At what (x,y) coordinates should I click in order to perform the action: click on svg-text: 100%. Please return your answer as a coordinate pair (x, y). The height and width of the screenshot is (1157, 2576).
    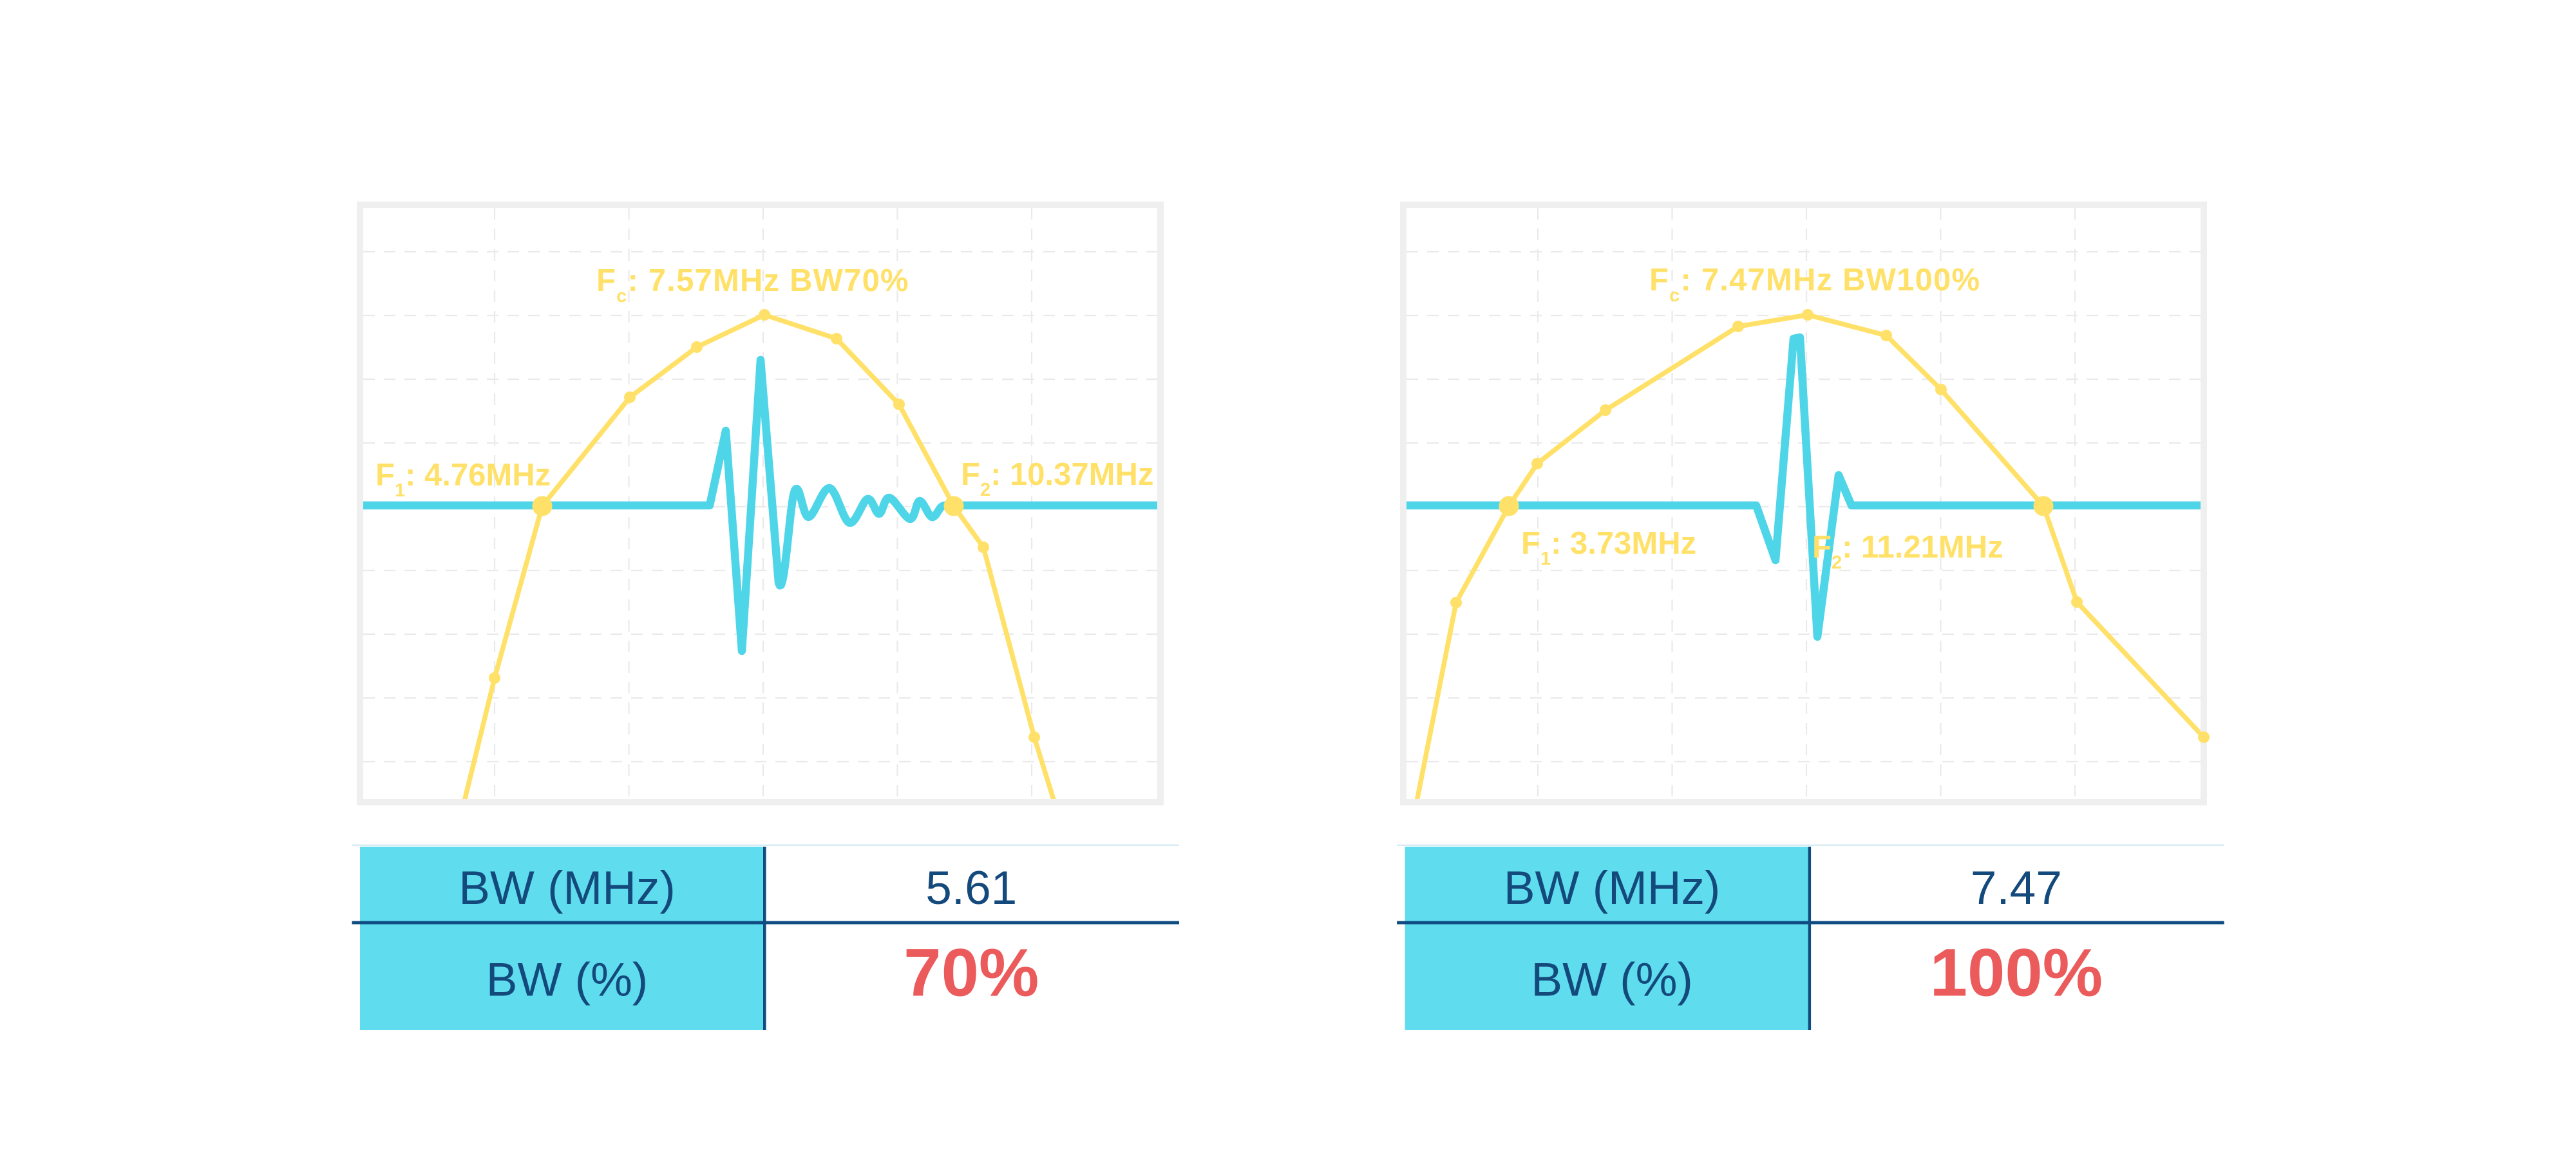
    Looking at the image, I should click on (2016, 973).